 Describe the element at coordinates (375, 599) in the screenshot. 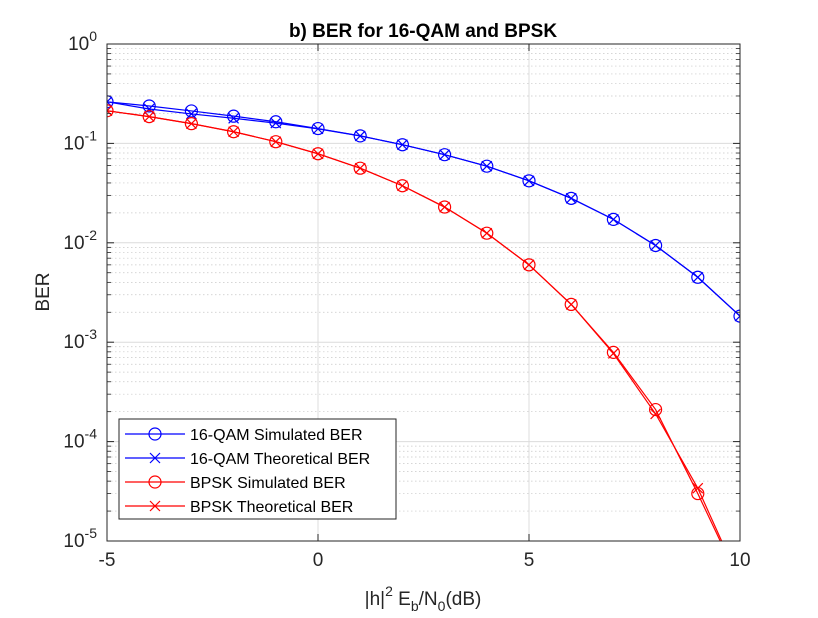

I see `x-axis-label-base: |h|` at that location.